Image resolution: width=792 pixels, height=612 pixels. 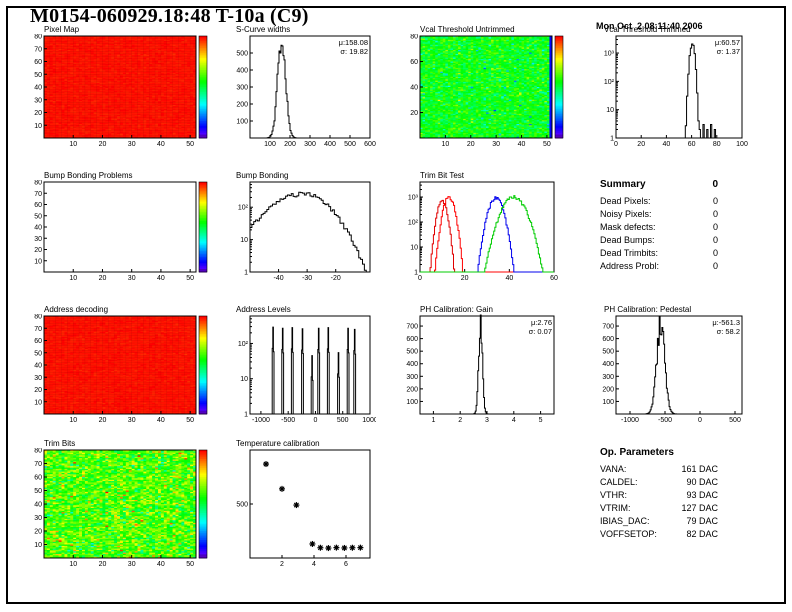 What do you see at coordinates (699, 508) in the screenshot?
I see `op-param-value: 127 DAC` at bounding box center [699, 508].